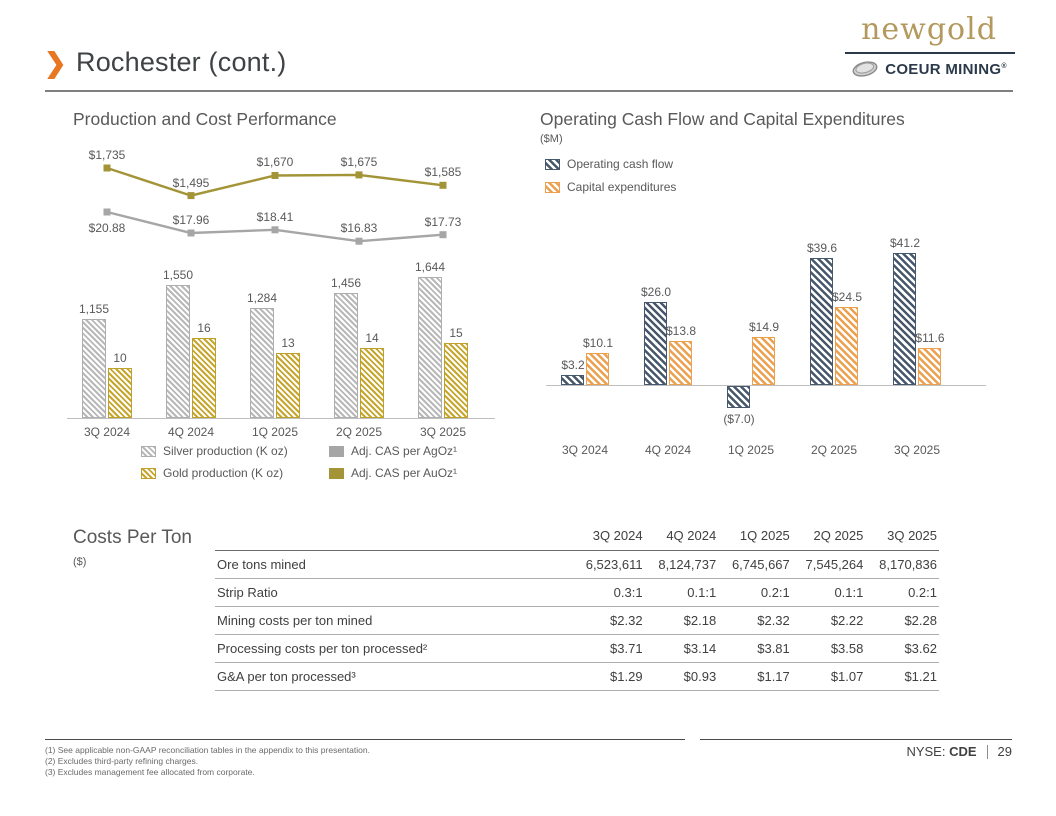 This screenshot has width=1056, height=816. Describe the element at coordinates (336, 473) in the screenshot. I see `cas-auoz-swatch` at that location.